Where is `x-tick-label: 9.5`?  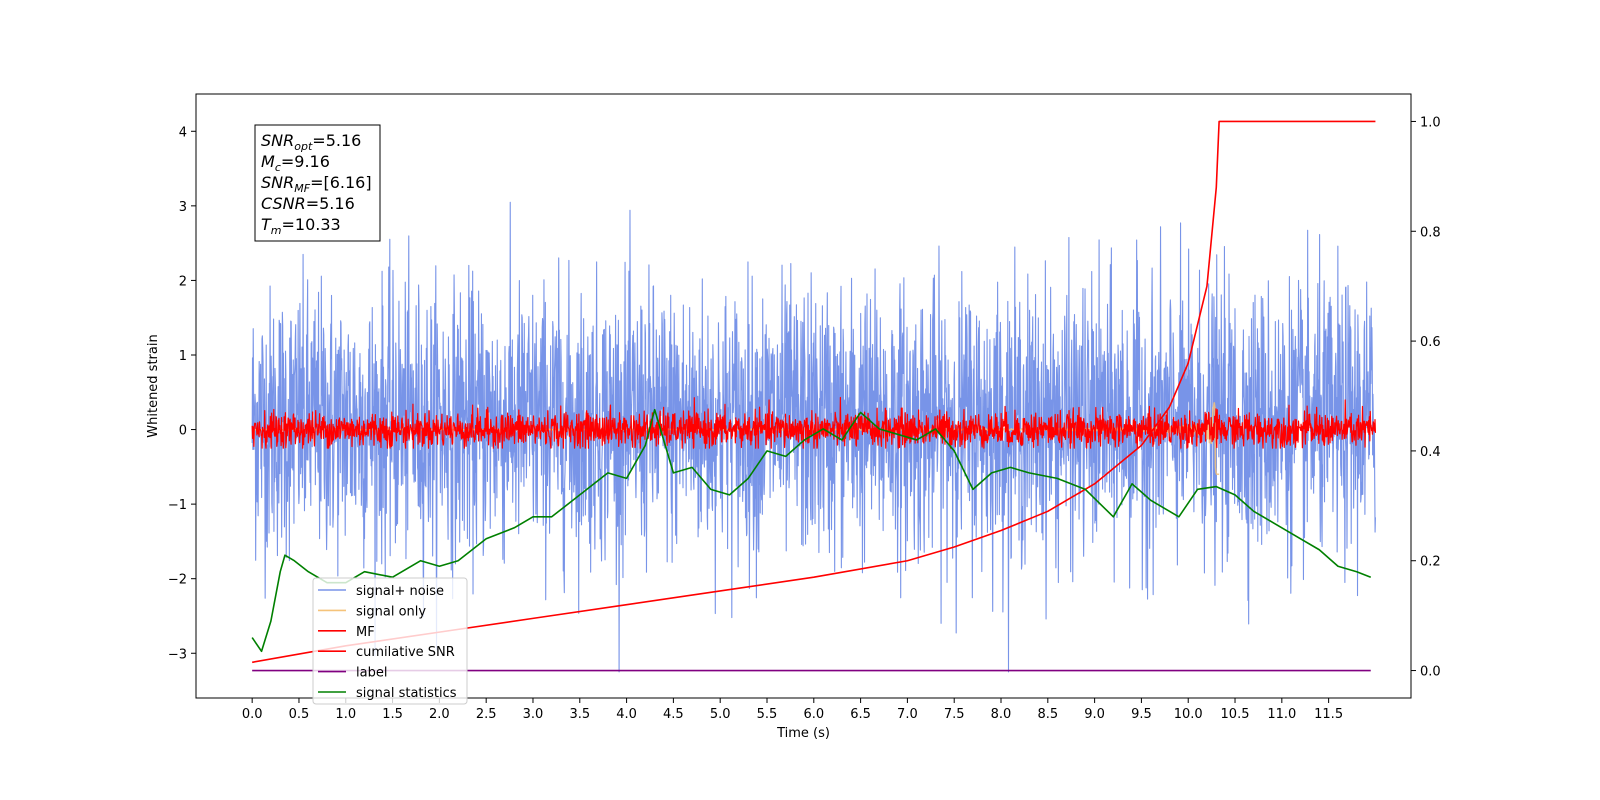
x-tick-label: 9.5 is located at coordinates (1141, 714).